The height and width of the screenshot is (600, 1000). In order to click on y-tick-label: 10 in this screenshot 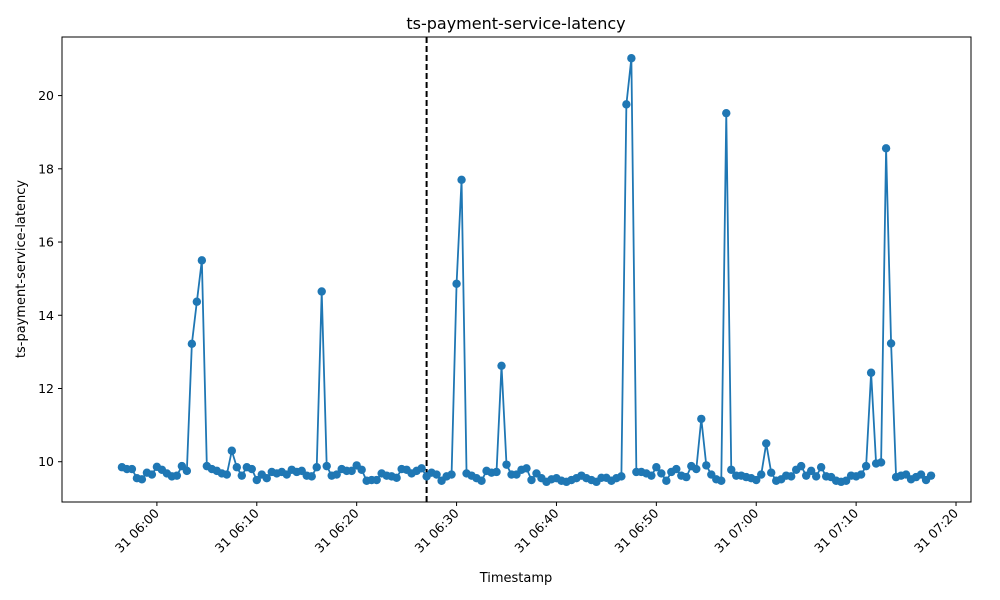, I will do `click(46, 461)`.